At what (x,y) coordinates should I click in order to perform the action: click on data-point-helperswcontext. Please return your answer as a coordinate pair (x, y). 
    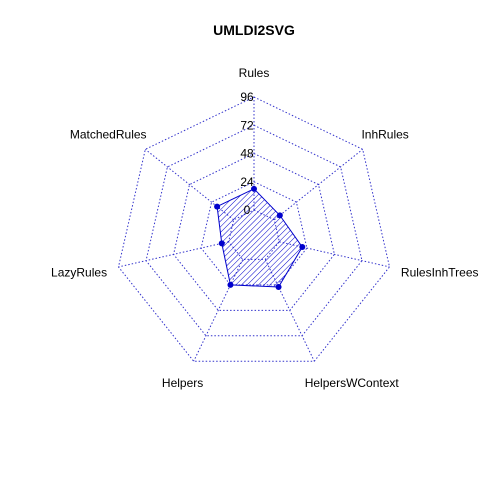
    Looking at the image, I should click on (278, 286).